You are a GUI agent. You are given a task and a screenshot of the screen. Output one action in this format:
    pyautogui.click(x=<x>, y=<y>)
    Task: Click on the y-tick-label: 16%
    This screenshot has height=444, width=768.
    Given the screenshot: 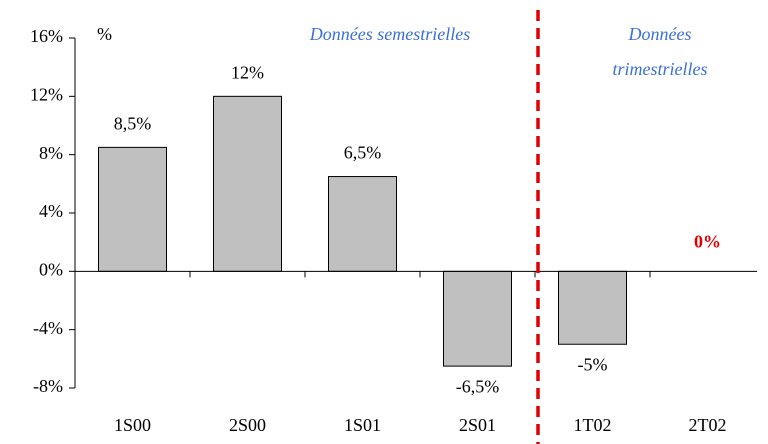 What is the action you would take?
    pyautogui.click(x=46, y=36)
    